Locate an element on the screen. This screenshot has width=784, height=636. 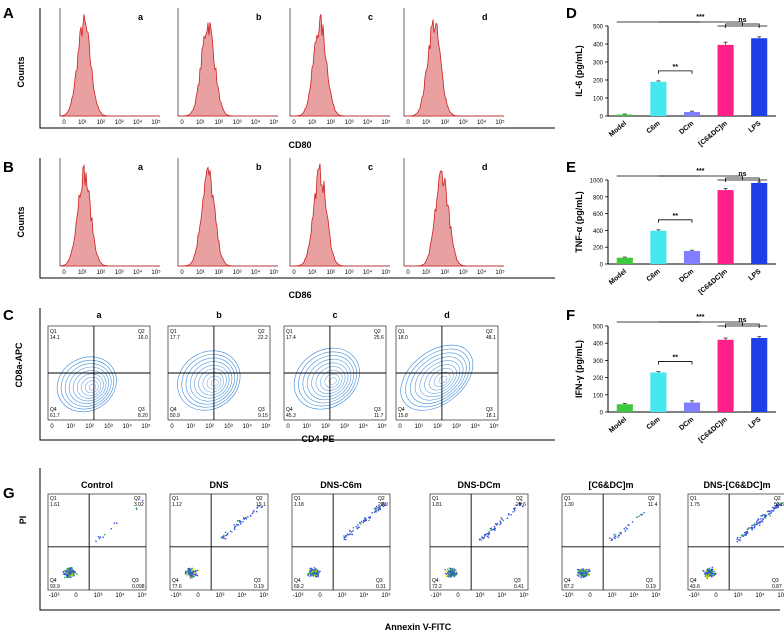
subpanel-title: DNS-DCm is located at coordinates (478, 485).